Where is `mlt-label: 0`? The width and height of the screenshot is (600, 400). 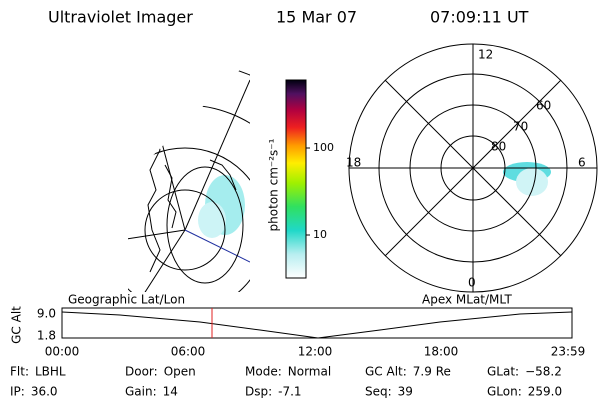
mlt-label: 0 is located at coordinates (472, 283).